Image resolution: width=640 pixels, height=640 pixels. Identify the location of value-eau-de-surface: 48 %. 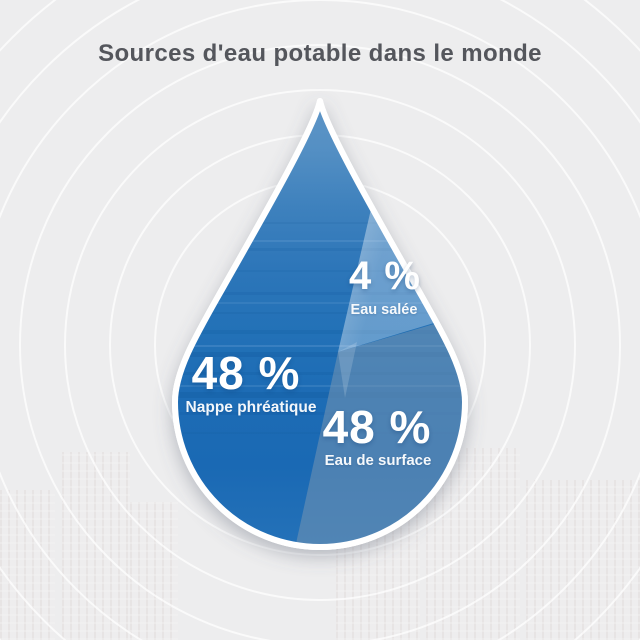
(377, 427).